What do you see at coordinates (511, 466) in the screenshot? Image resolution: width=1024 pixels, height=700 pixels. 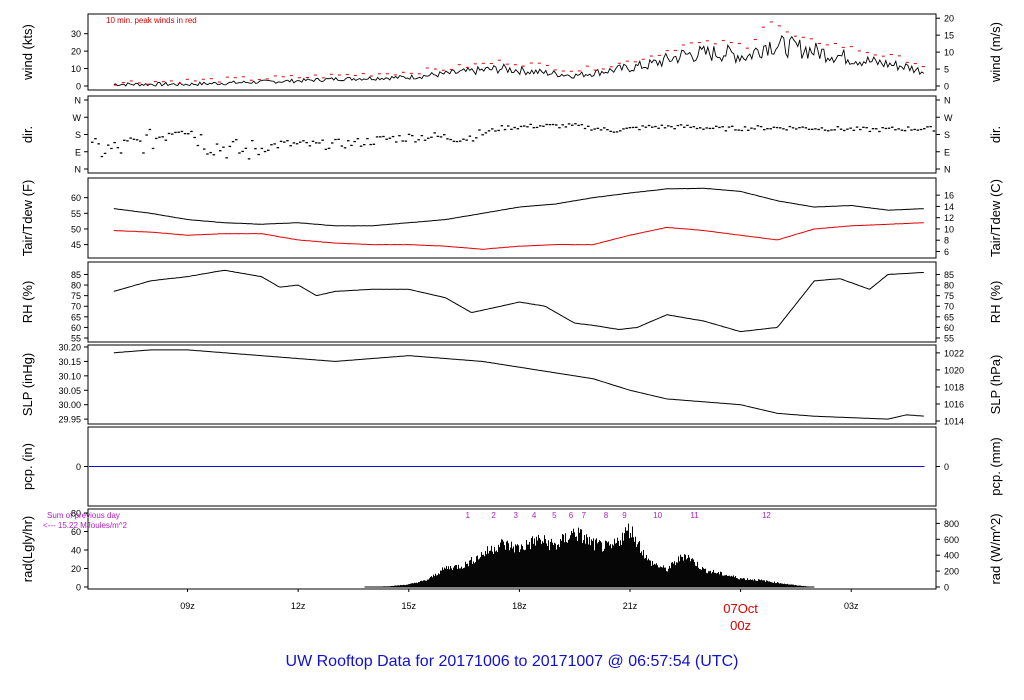 I see `panel-pcp: 0 0 pcp. (in) pcp. (mm)` at bounding box center [511, 466].